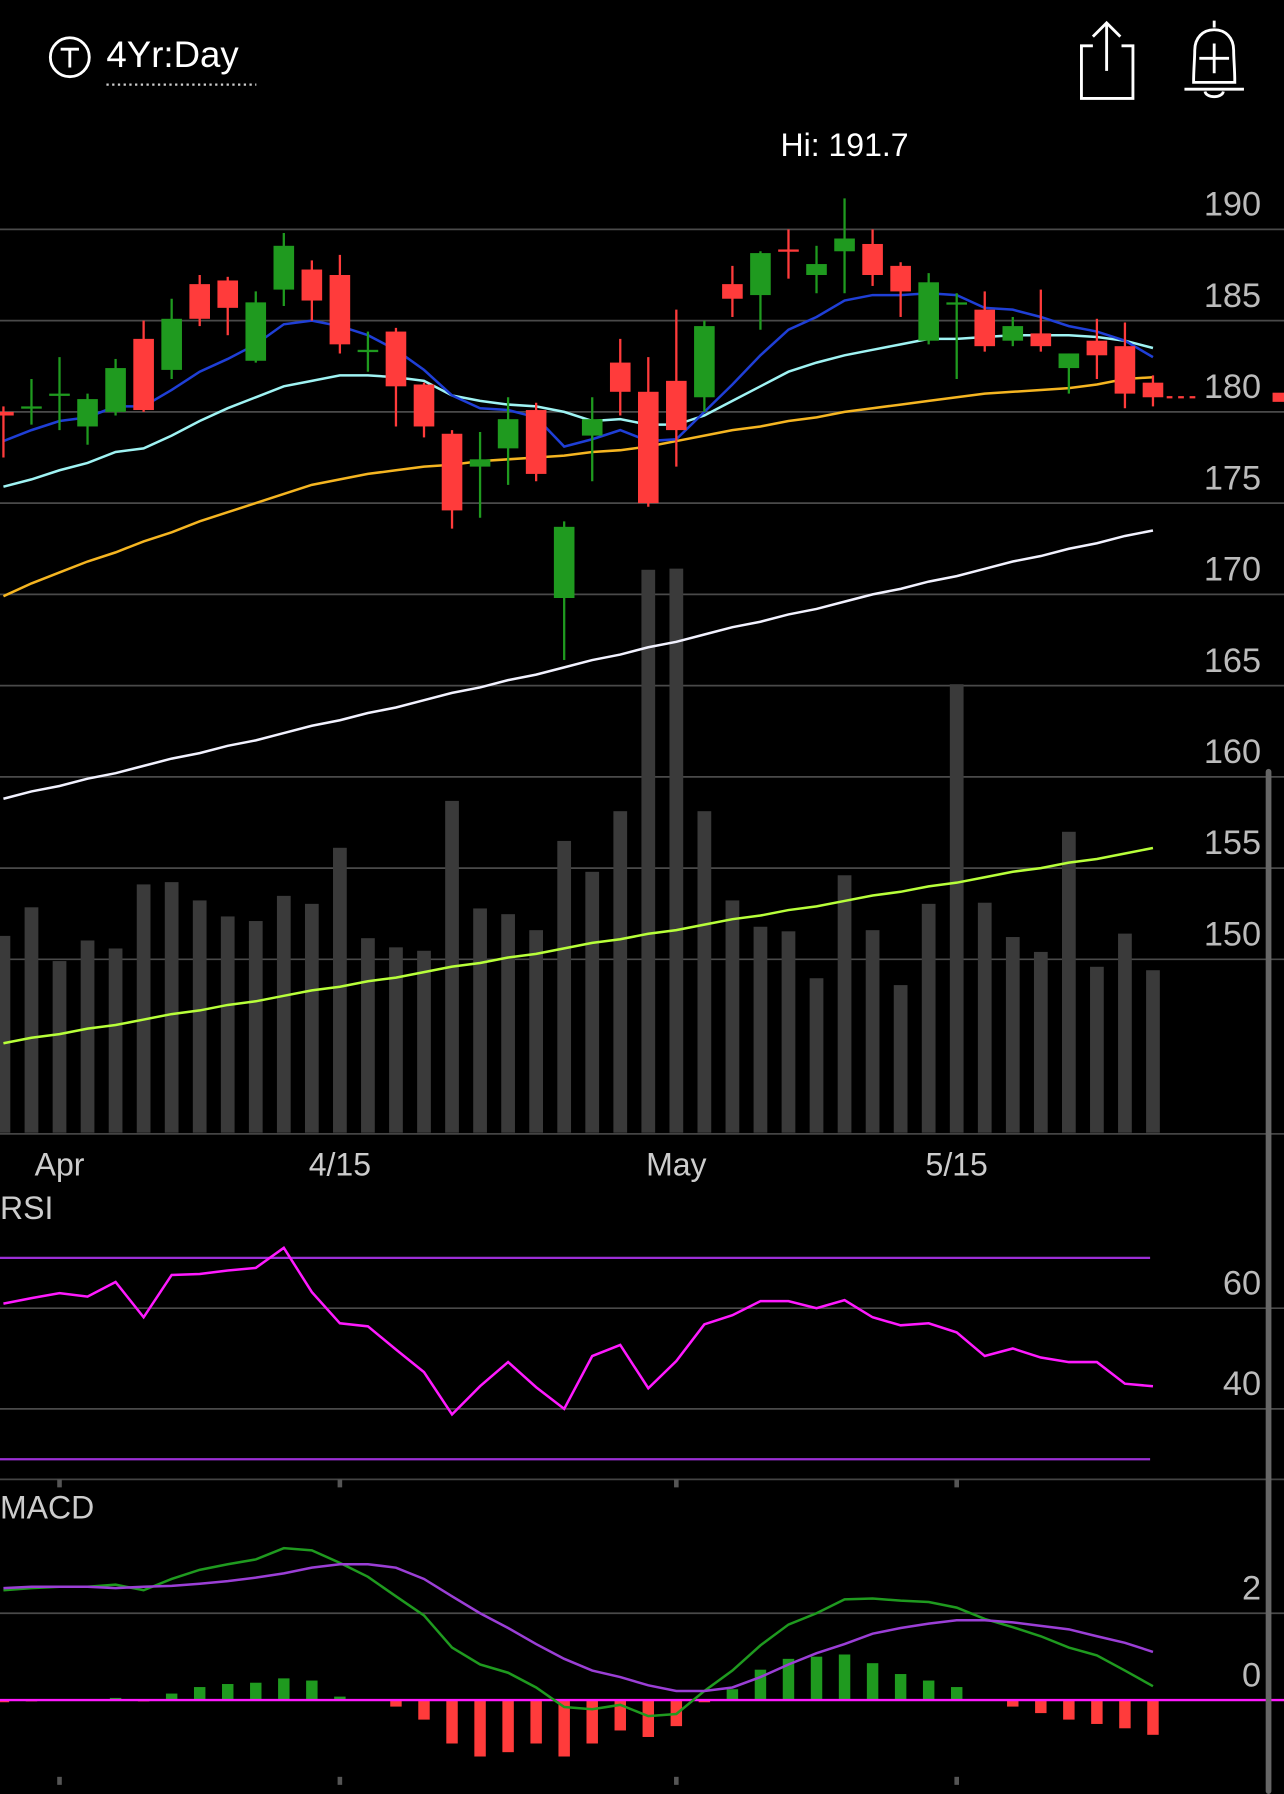  I want to click on y-tick-label: 0, so click(1251, 1675).